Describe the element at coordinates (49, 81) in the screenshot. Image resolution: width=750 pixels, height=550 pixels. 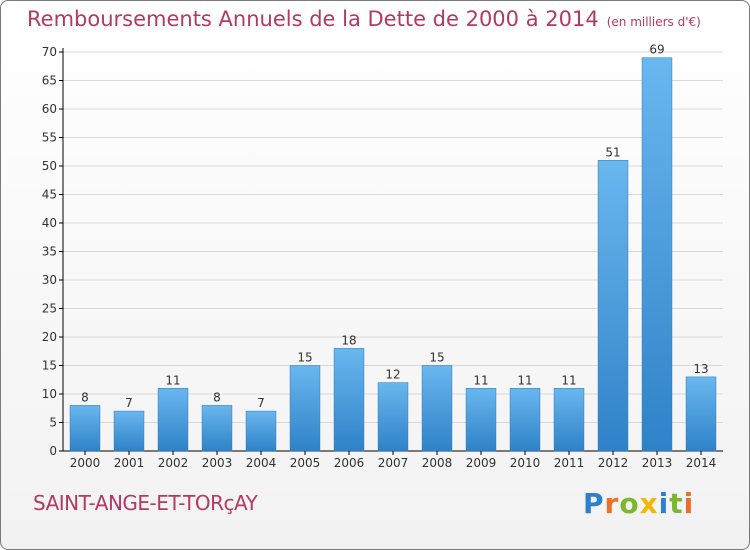
I see `y-tick-label: 65` at that location.